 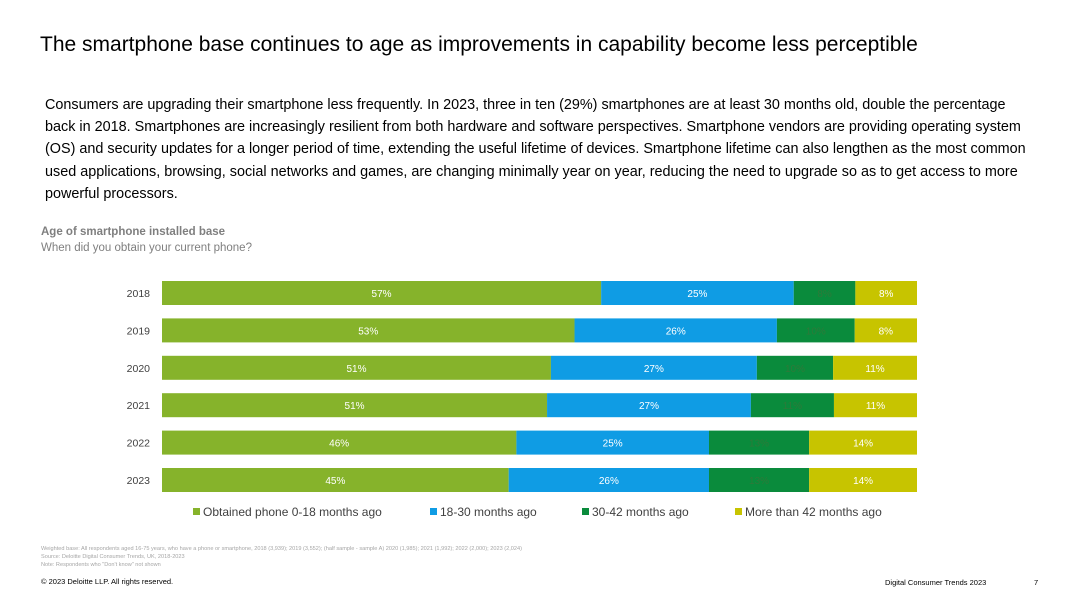 What do you see at coordinates (1036, 582) in the screenshot?
I see `page-number: 7` at bounding box center [1036, 582].